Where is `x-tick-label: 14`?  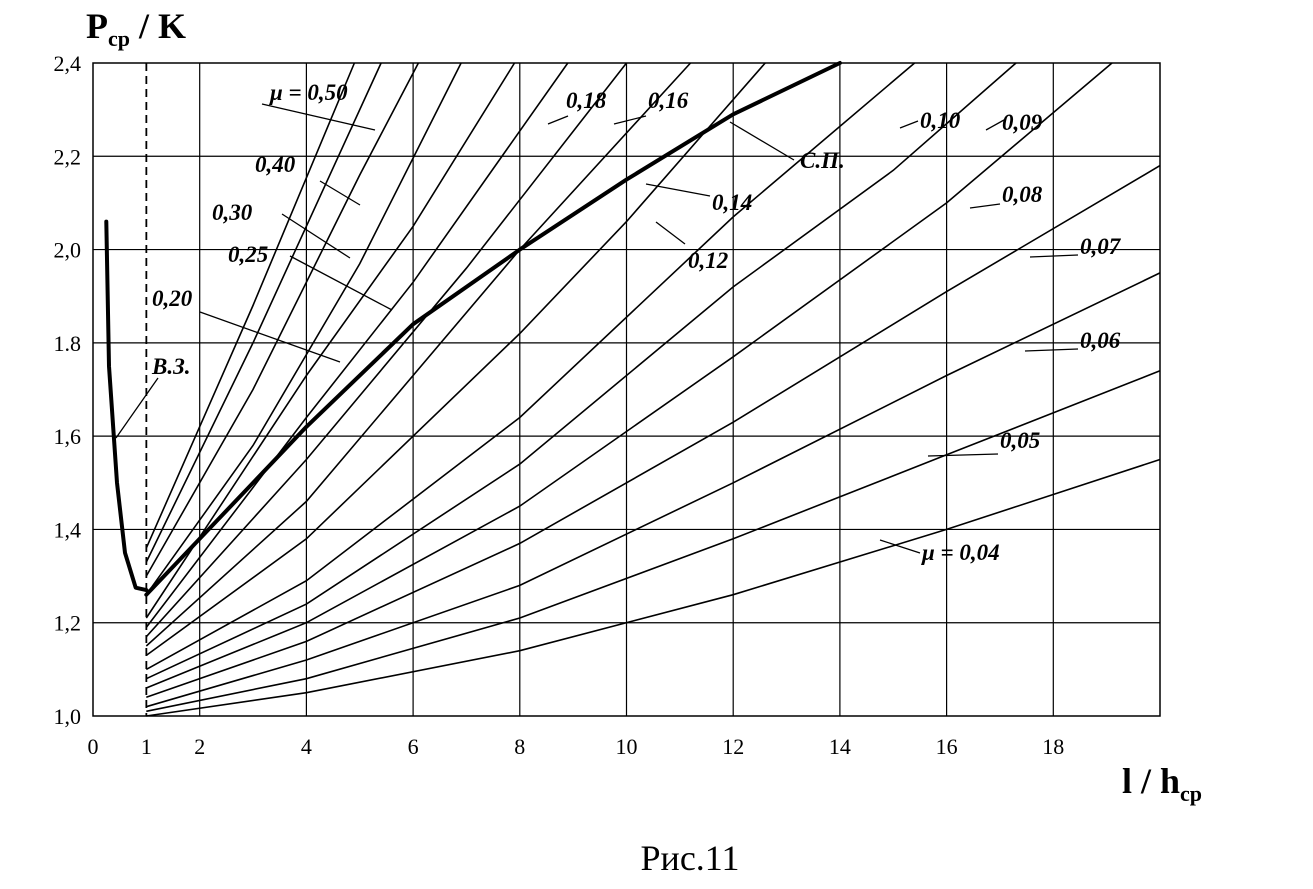
x-tick-label: 14 is located at coordinates (840, 746).